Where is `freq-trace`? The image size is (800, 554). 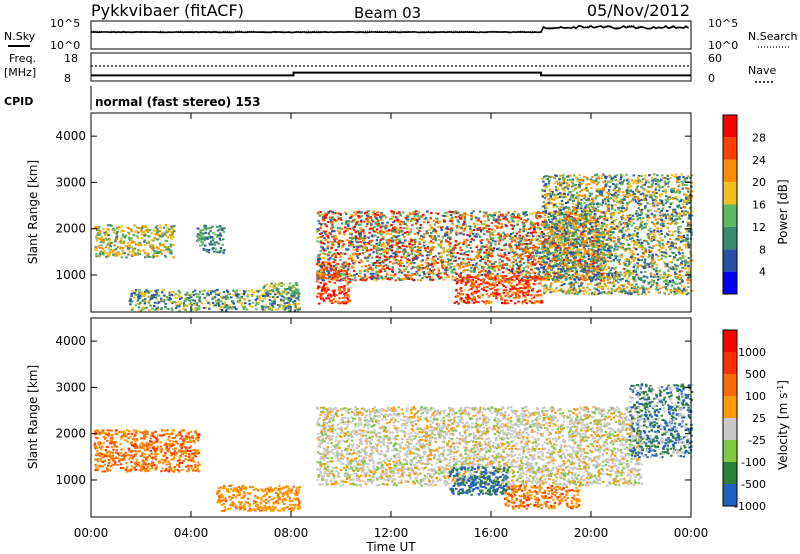 freq-trace is located at coordinates (391, 74).